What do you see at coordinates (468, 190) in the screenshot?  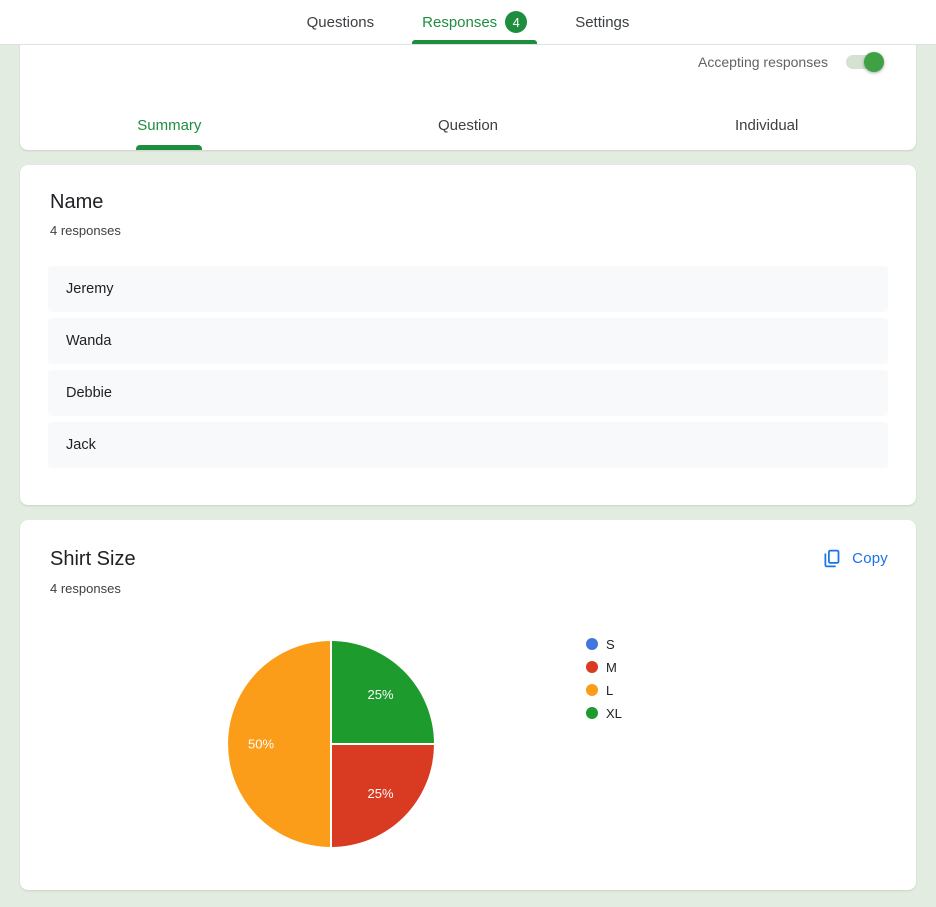 I see `name-card-header: Name` at bounding box center [468, 190].